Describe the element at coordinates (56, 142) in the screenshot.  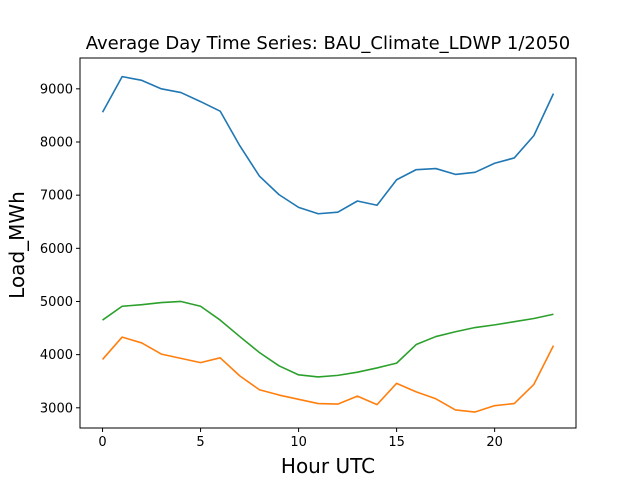
I see `y-tick-label: 8000` at that location.